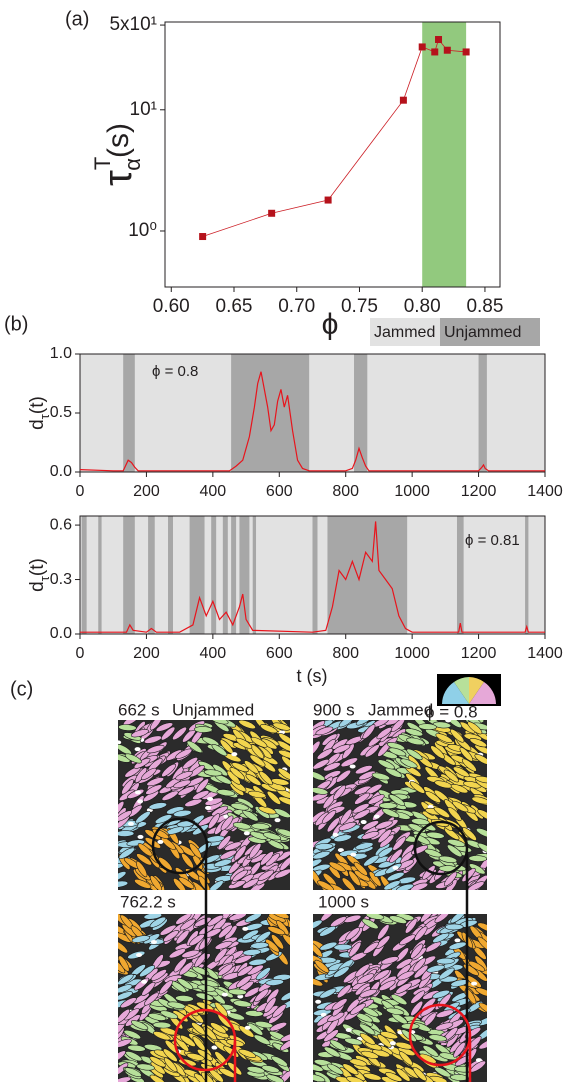  I want to click on x-tick-label: 0, so click(80, 653).